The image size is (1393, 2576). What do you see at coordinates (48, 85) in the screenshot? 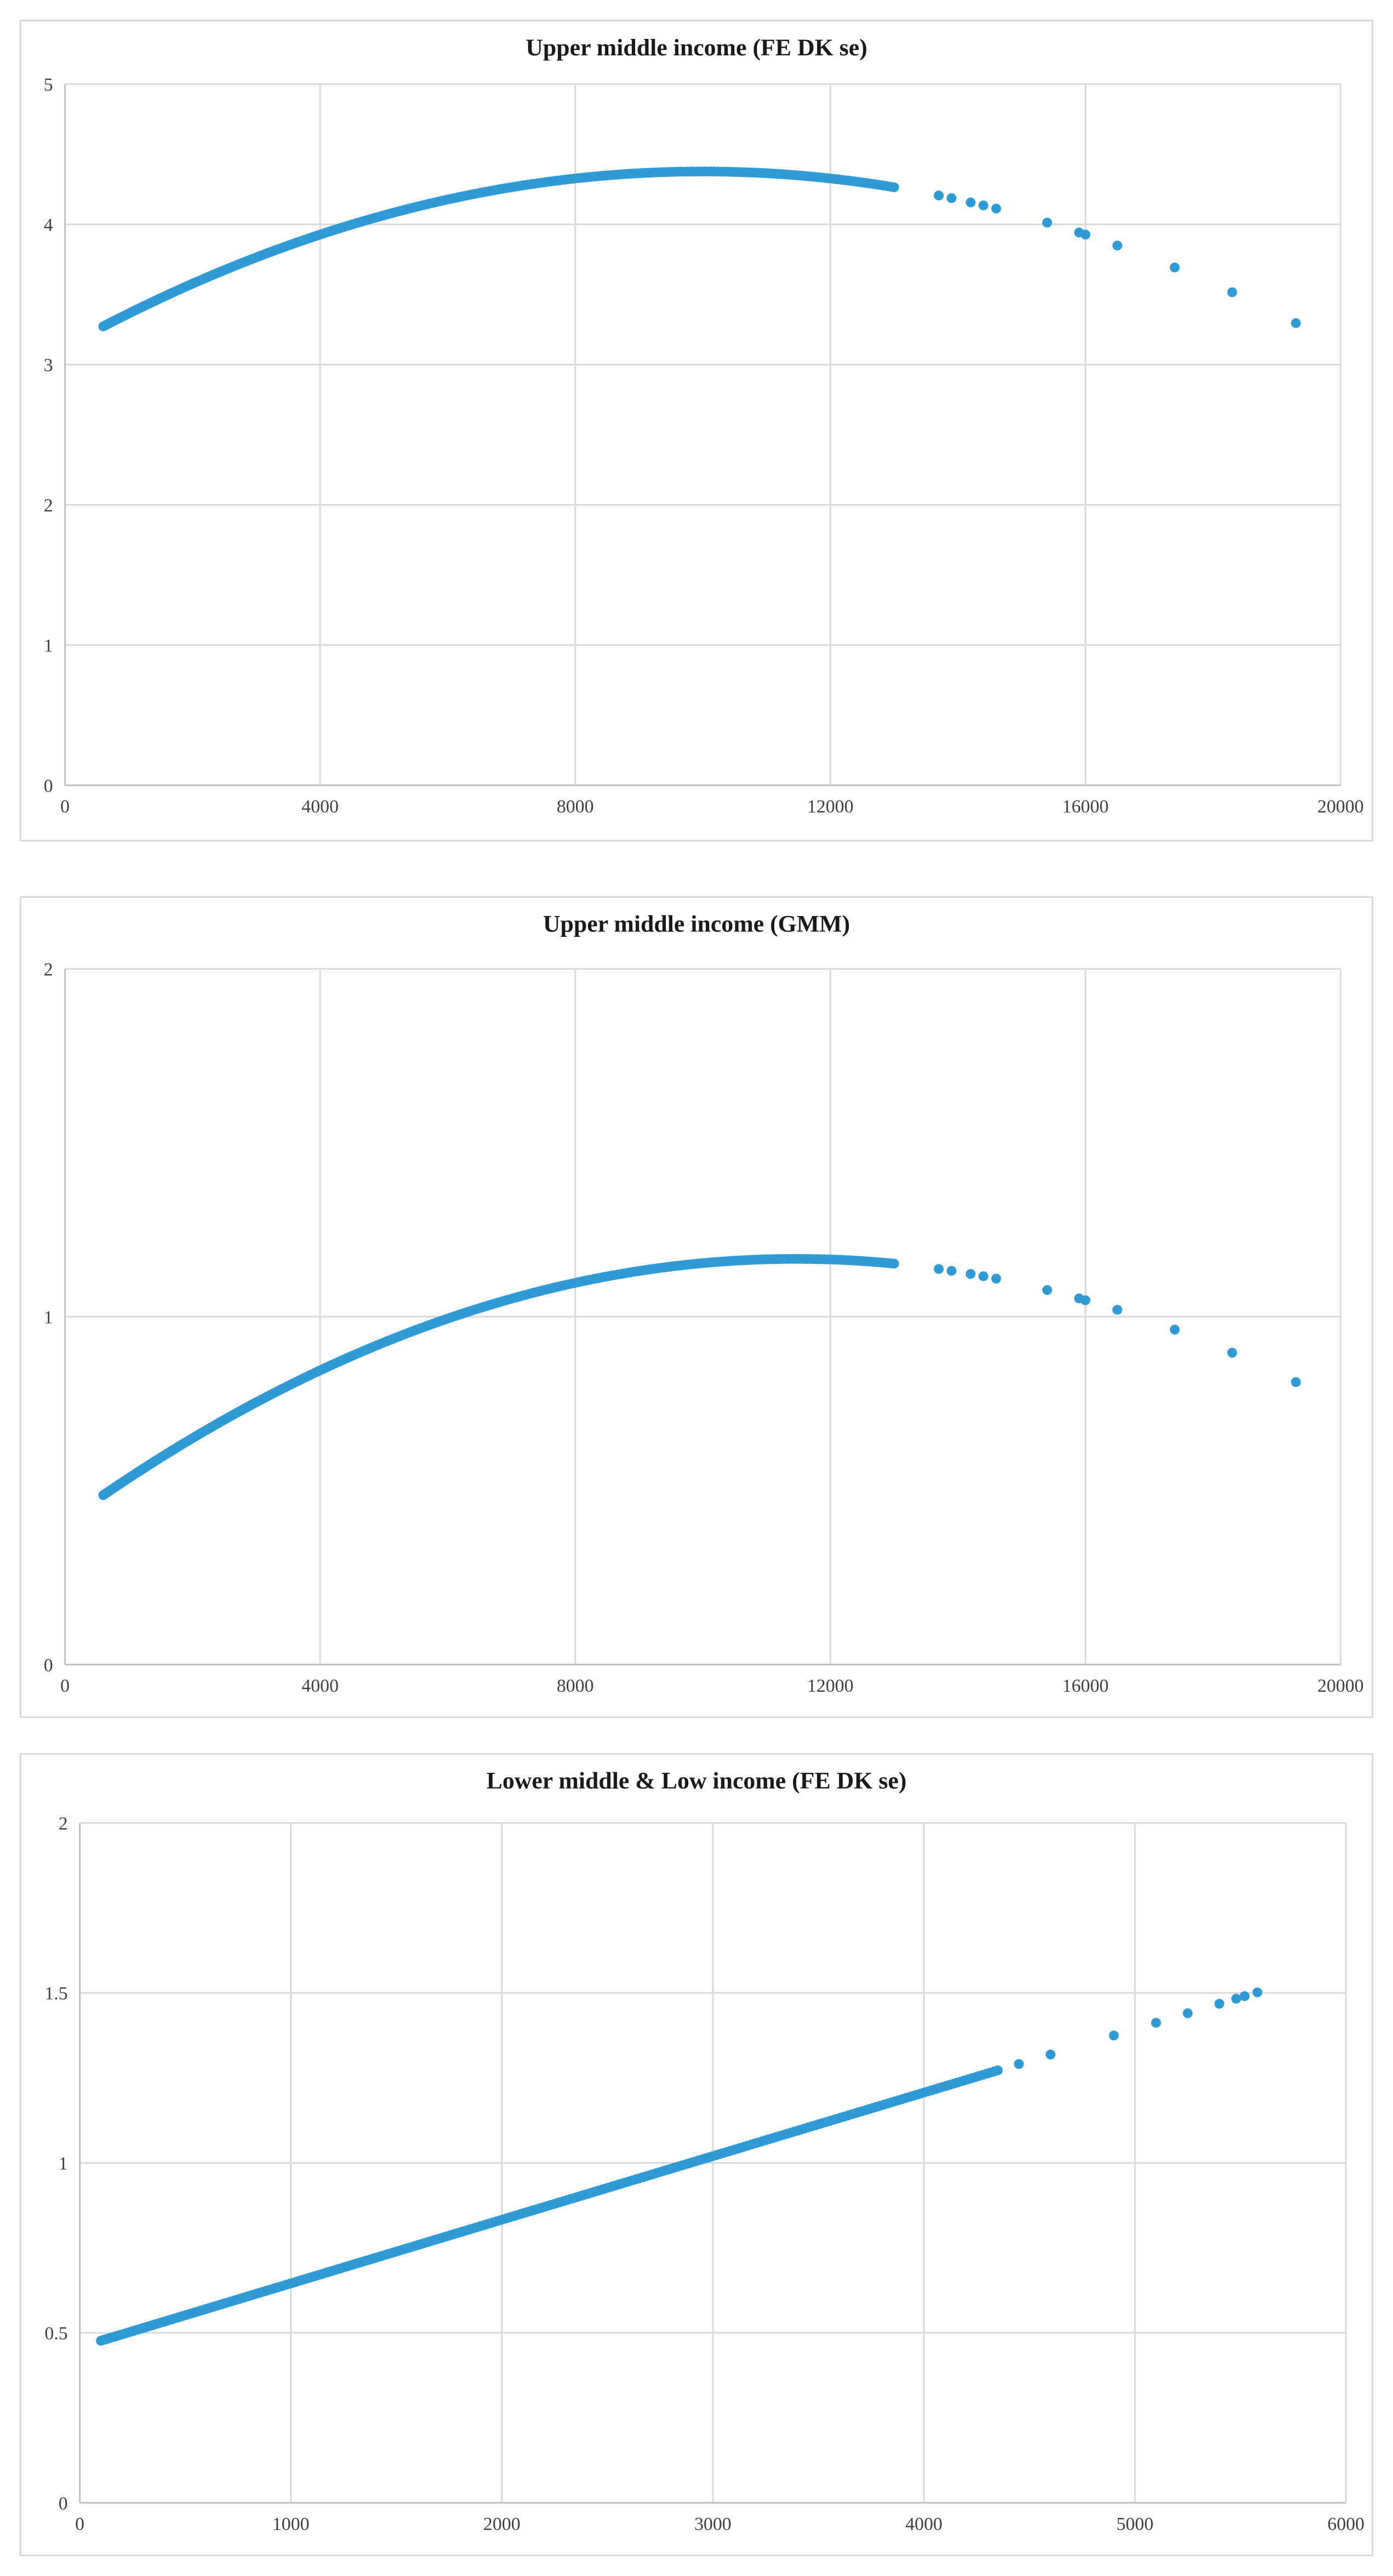
I see `y-tick-label: 5` at bounding box center [48, 85].